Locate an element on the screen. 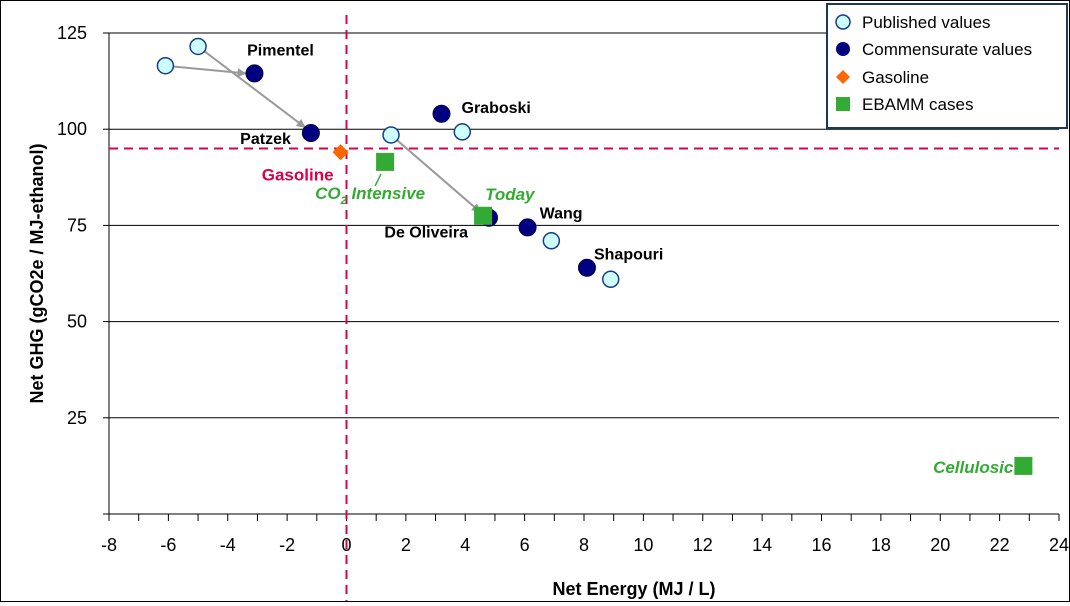  x-tick-label: 4 is located at coordinates (465, 545).